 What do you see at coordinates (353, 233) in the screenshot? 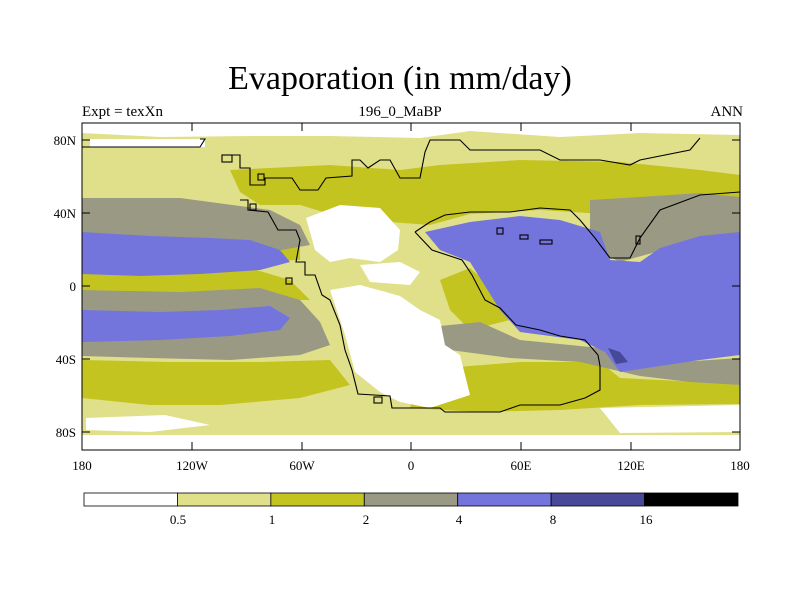
I see `land-white-north` at bounding box center [353, 233].